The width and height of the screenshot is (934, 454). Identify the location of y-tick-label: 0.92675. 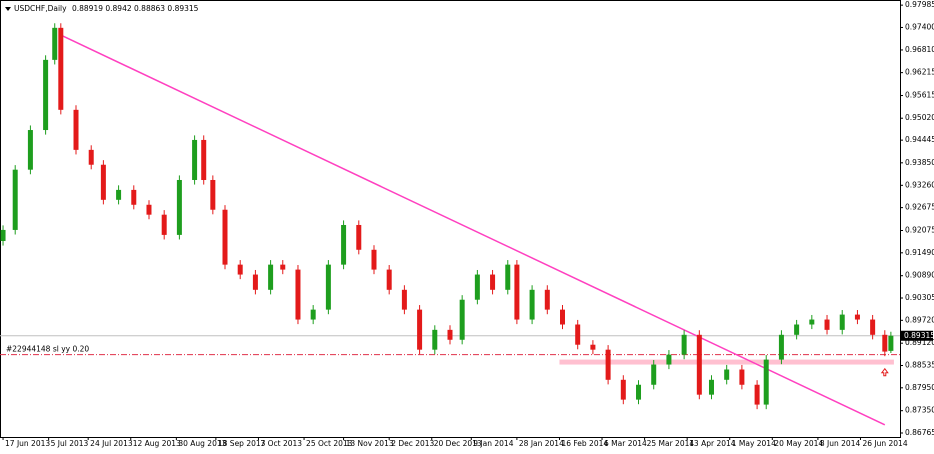
(919, 207).